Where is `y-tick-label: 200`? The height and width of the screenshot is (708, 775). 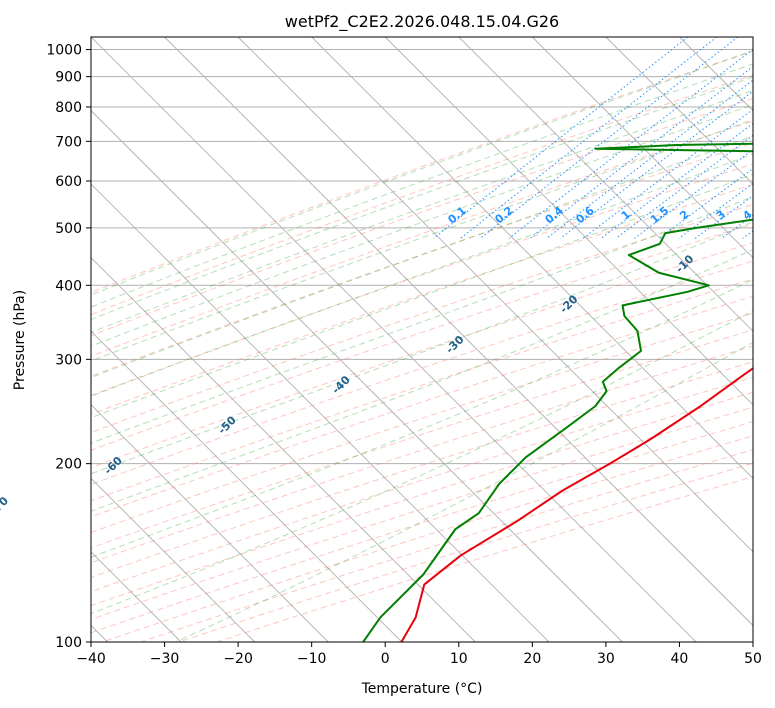
y-tick-label: 200 is located at coordinates (68, 465).